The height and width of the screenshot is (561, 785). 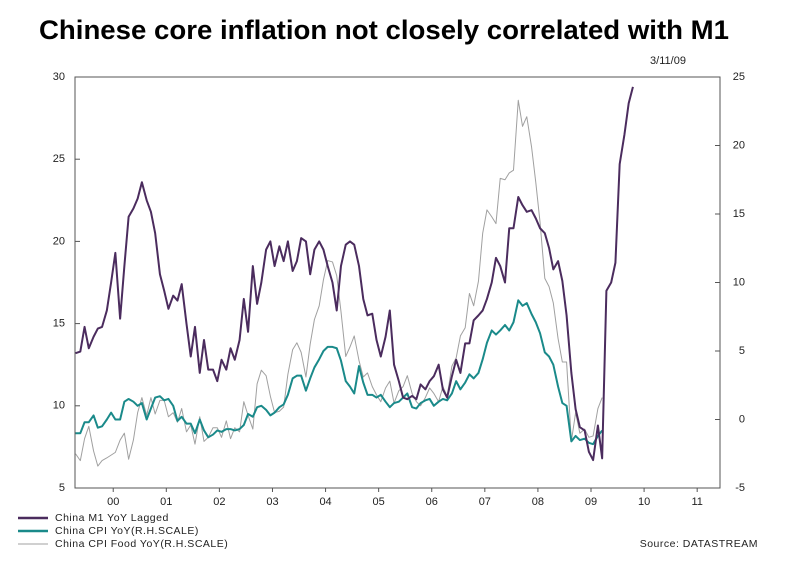 What do you see at coordinates (739, 214) in the screenshot?
I see `y2-tick-label: 15` at bounding box center [739, 214].